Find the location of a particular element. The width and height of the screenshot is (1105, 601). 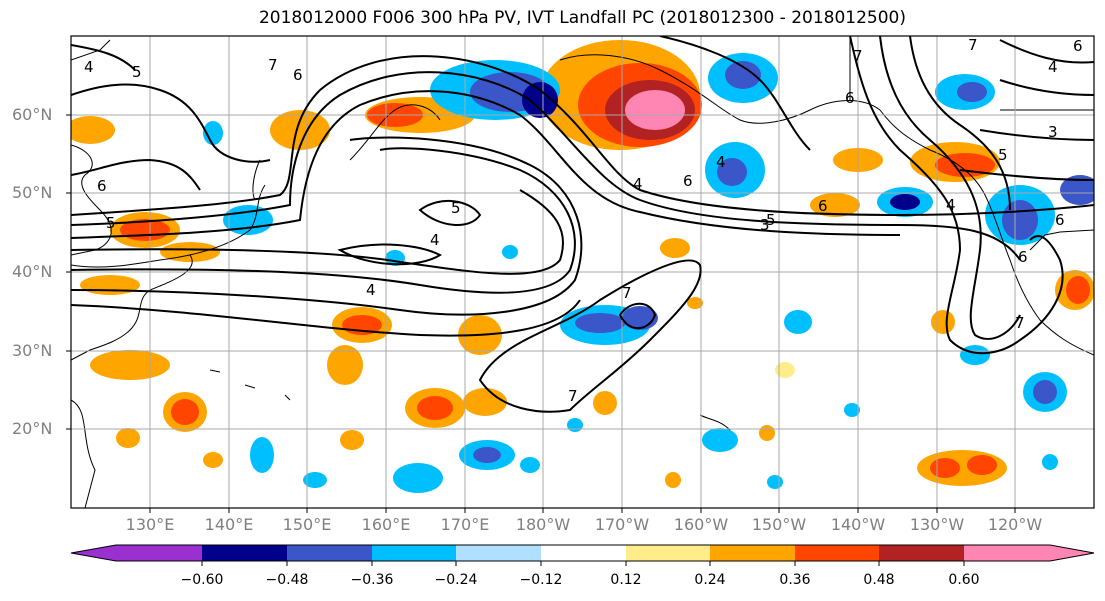

lat-label: 50°N is located at coordinates (32, 192).